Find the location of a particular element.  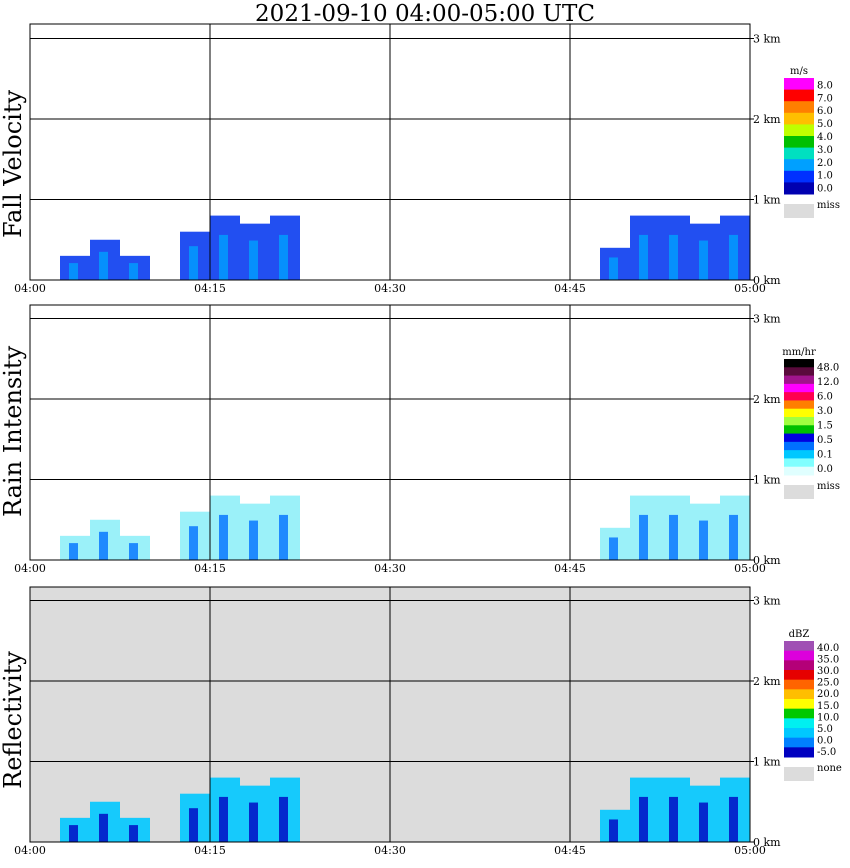

colorbar-label: 8.0 is located at coordinates (825, 85).